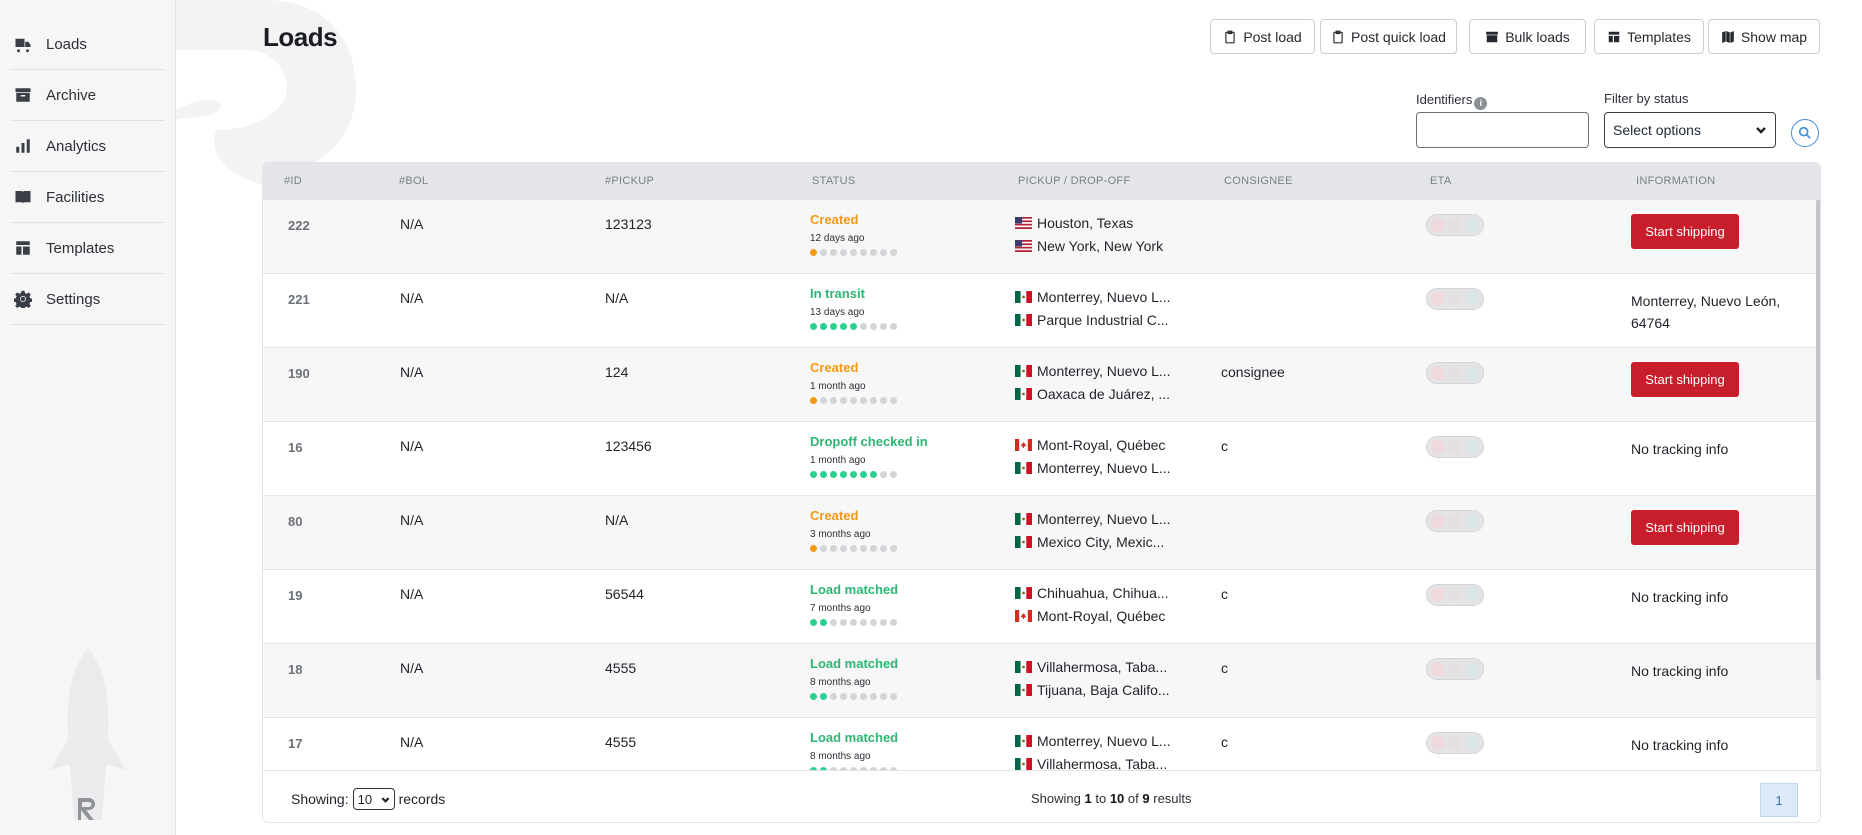  Describe the element at coordinates (1527, 36) in the screenshot. I see `bulk-loads-button: Bulk loads` at that location.